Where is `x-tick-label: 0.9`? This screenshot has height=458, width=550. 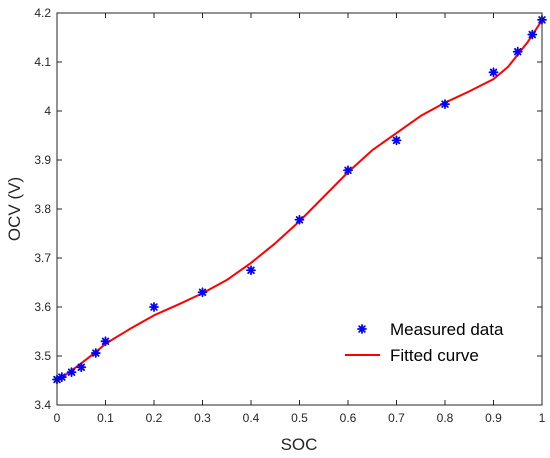
x-tick-label: 0.9 is located at coordinates (493, 418).